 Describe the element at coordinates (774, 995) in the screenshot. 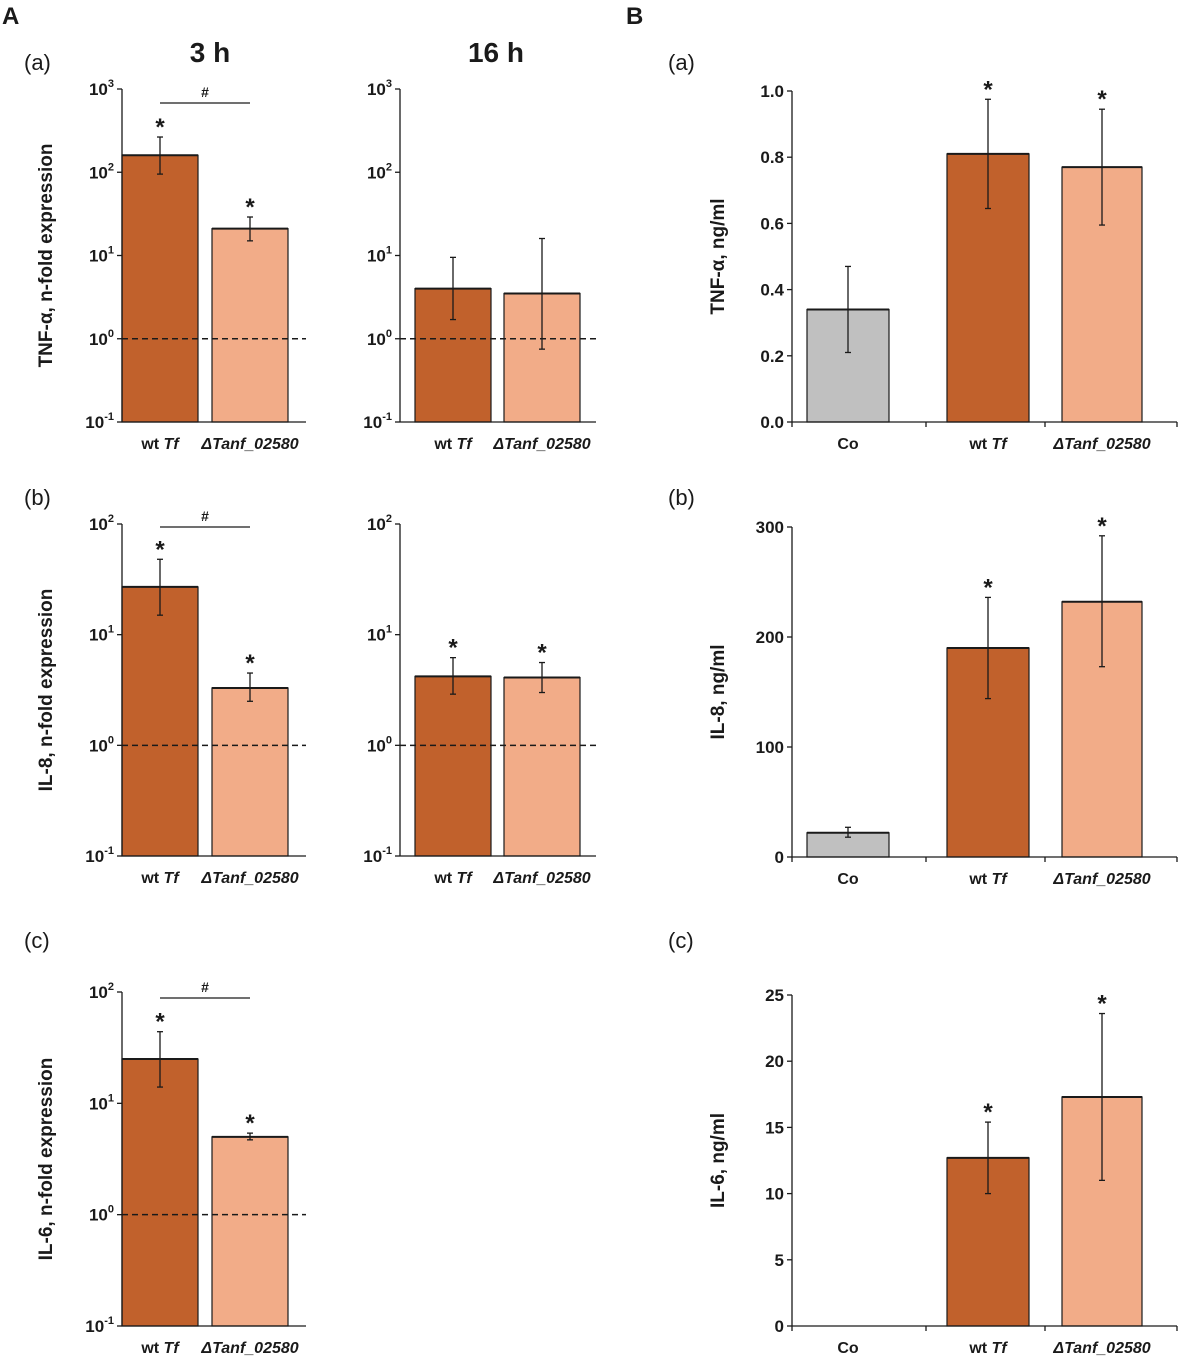

I see `y-tick-label: 25` at that location.